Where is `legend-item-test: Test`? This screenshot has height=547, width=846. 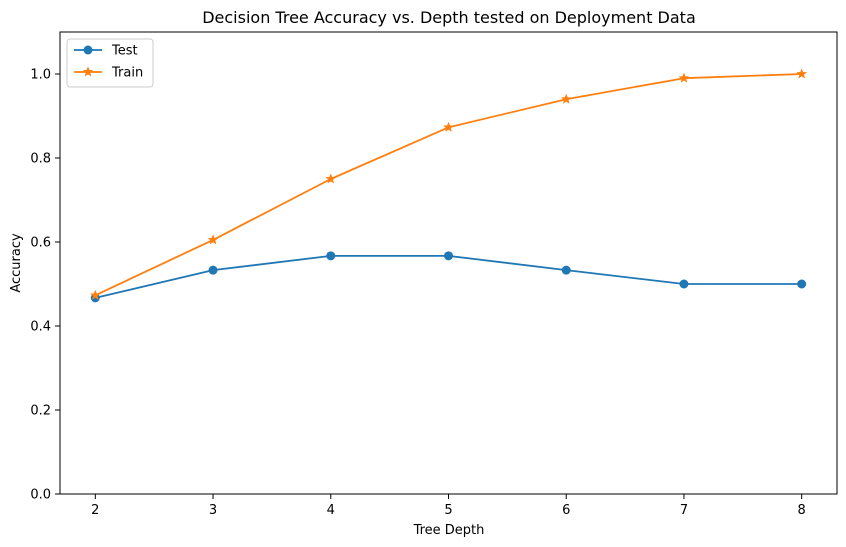
legend-item-test: Test is located at coordinates (106, 51).